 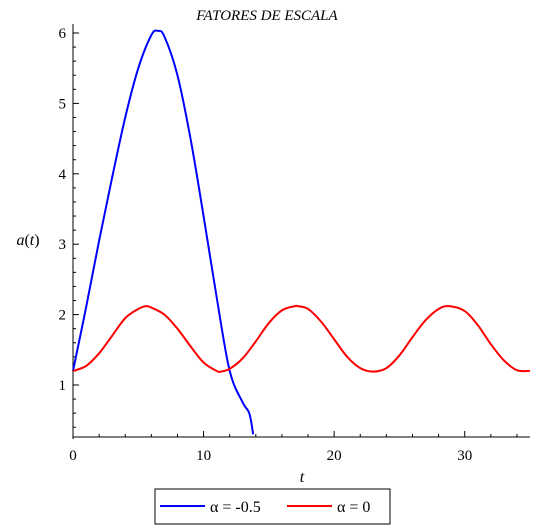 What do you see at coordinates (334, 456) in the screenshot?
I see `x-tick-label: 20` at bounding box center [334, 456].